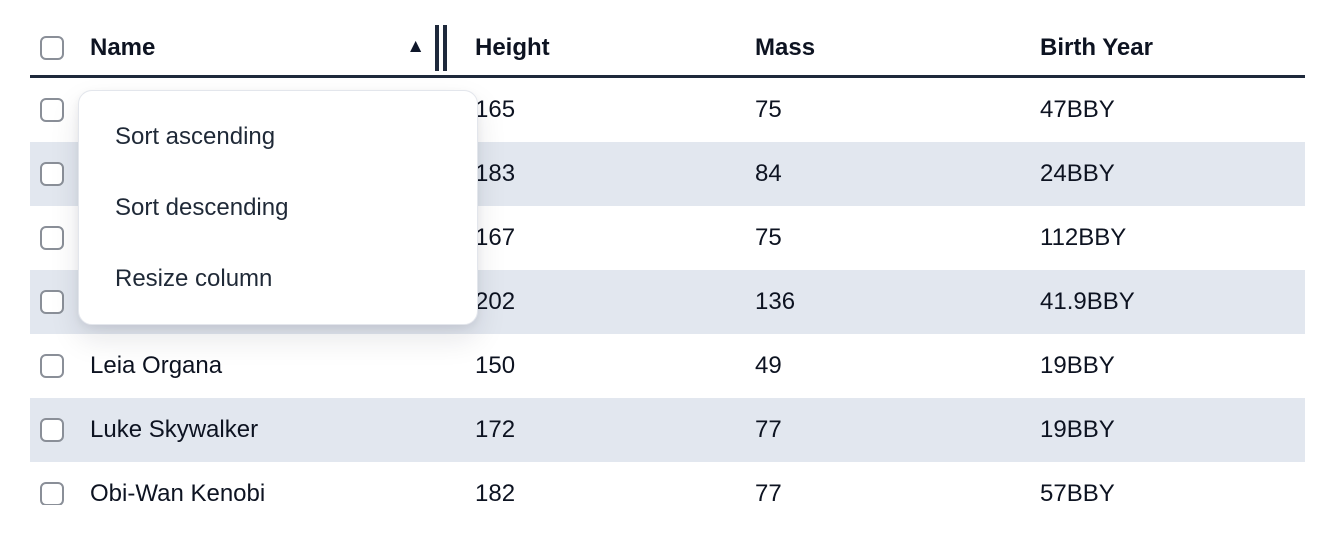 The image size is (1330, 536). Describe the element at coordinates (667, 483) in the screenshot. I see `table-row: Obi-Wan Kenobi 182 77 57BBY` at that location.